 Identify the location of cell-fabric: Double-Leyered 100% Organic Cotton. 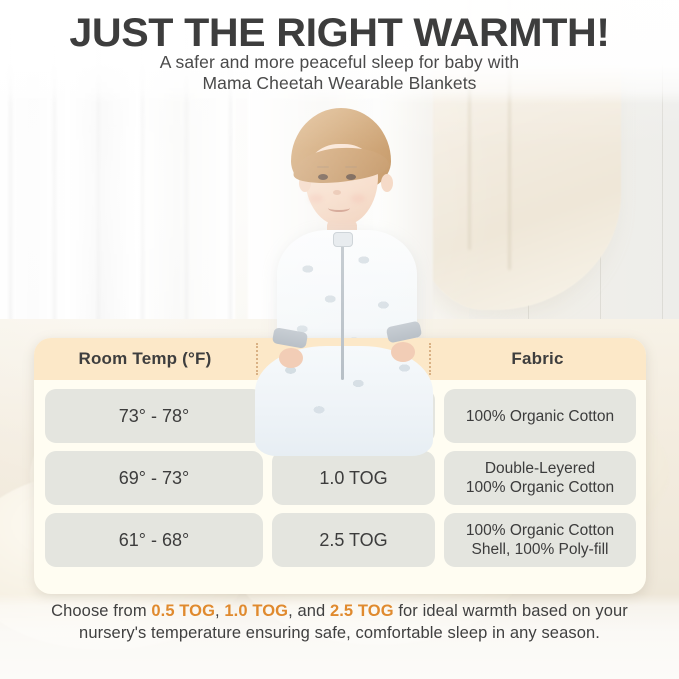
(540, 478).